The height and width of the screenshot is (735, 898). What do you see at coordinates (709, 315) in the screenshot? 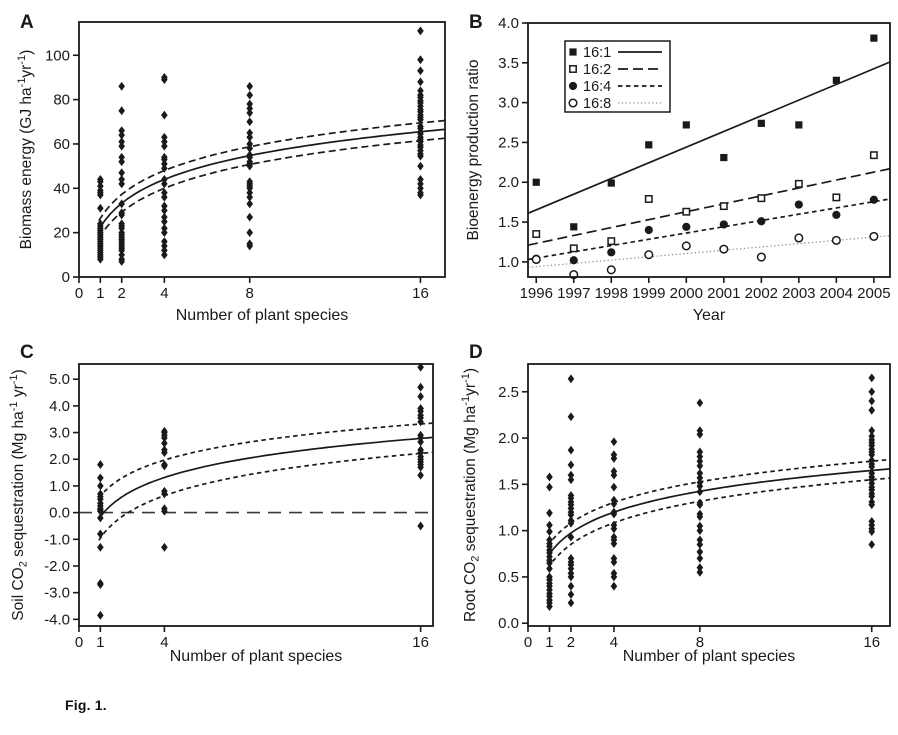
I see `svg-text: Year` at bounding box center [709, 315].